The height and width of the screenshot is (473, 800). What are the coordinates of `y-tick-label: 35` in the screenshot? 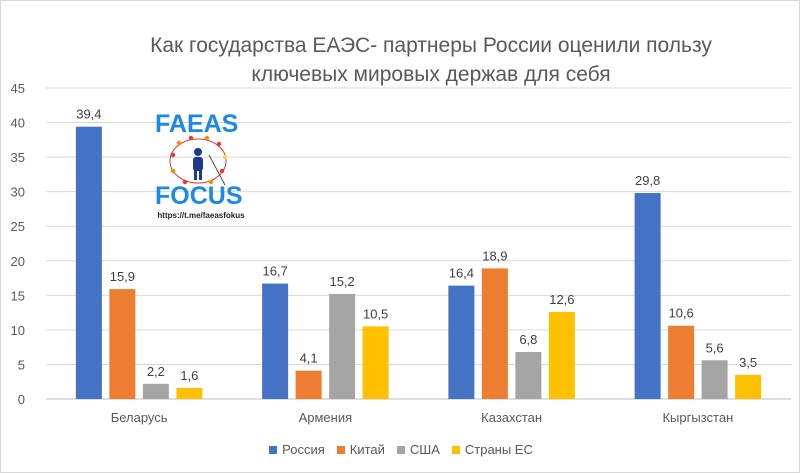 It's located at (18, 157).